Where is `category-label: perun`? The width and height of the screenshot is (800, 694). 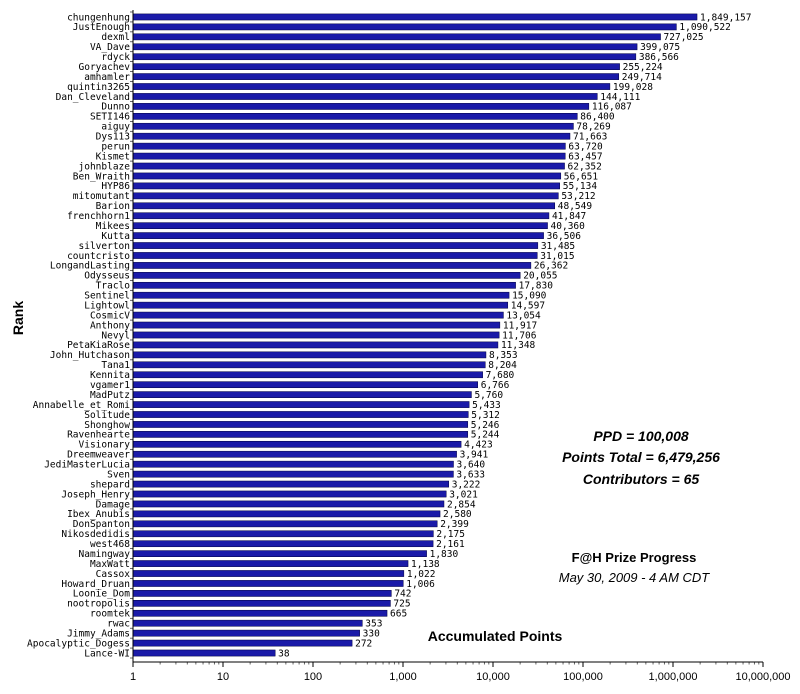
category-label: perun is located at coordinates (115, 146).